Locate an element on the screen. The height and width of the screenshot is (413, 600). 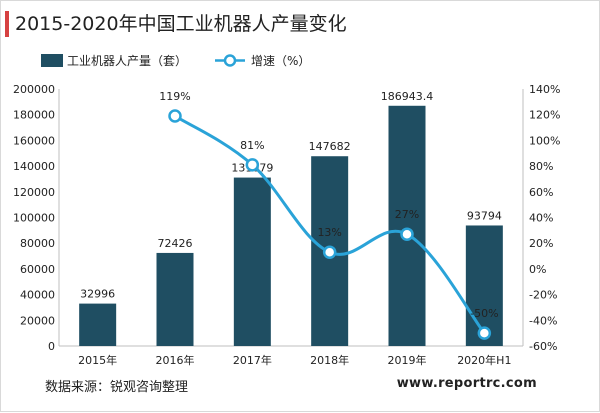
right-tick-label: 120% is located at coordinates (544, 115).